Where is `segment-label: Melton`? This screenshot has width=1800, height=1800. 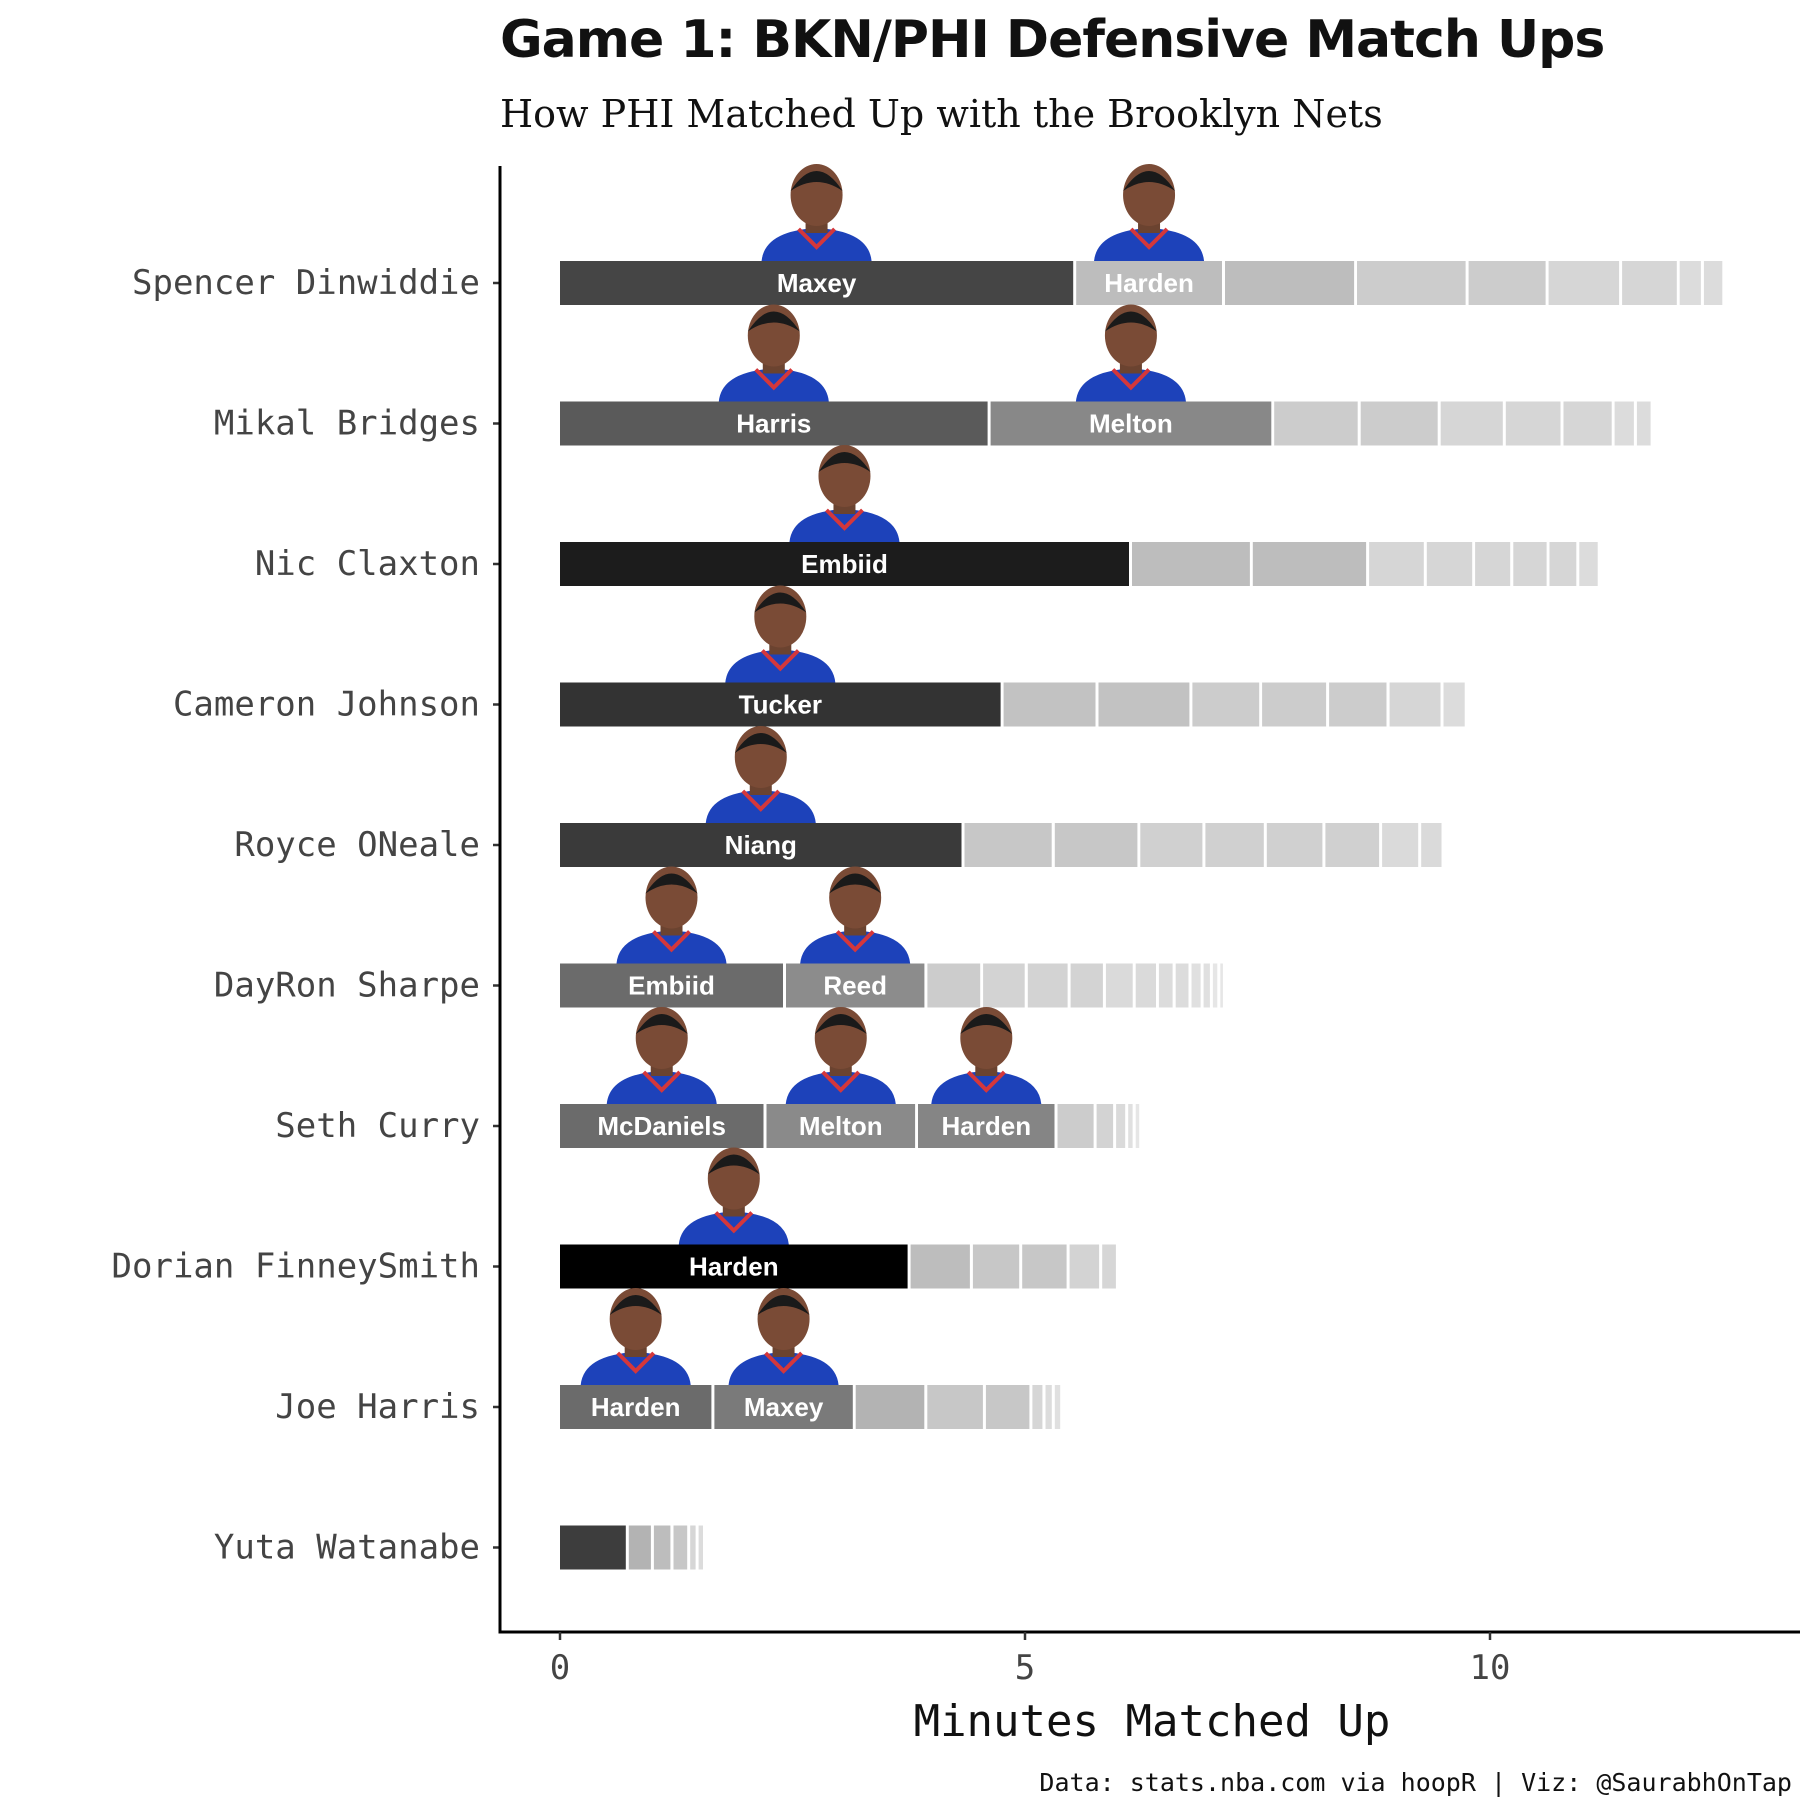 segment-label: Melton is located at coordinates (841, 1126).